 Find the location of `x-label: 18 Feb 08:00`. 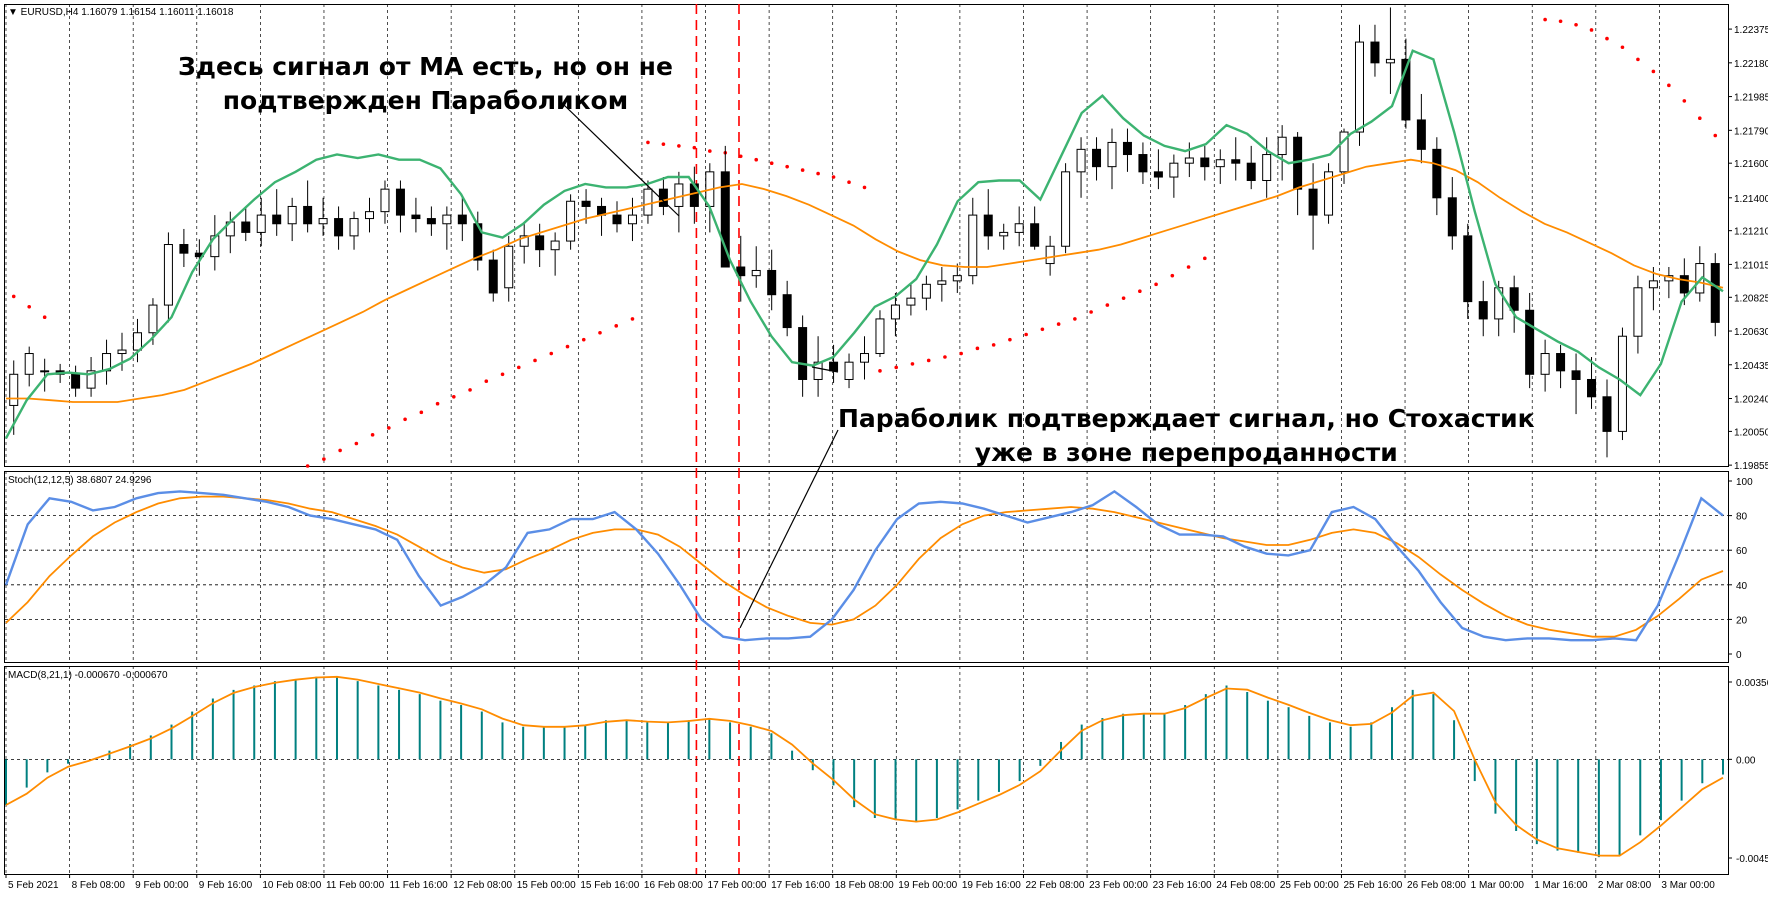

x-label: 18 Feb 08:00 is located at coordinates (864, 885).